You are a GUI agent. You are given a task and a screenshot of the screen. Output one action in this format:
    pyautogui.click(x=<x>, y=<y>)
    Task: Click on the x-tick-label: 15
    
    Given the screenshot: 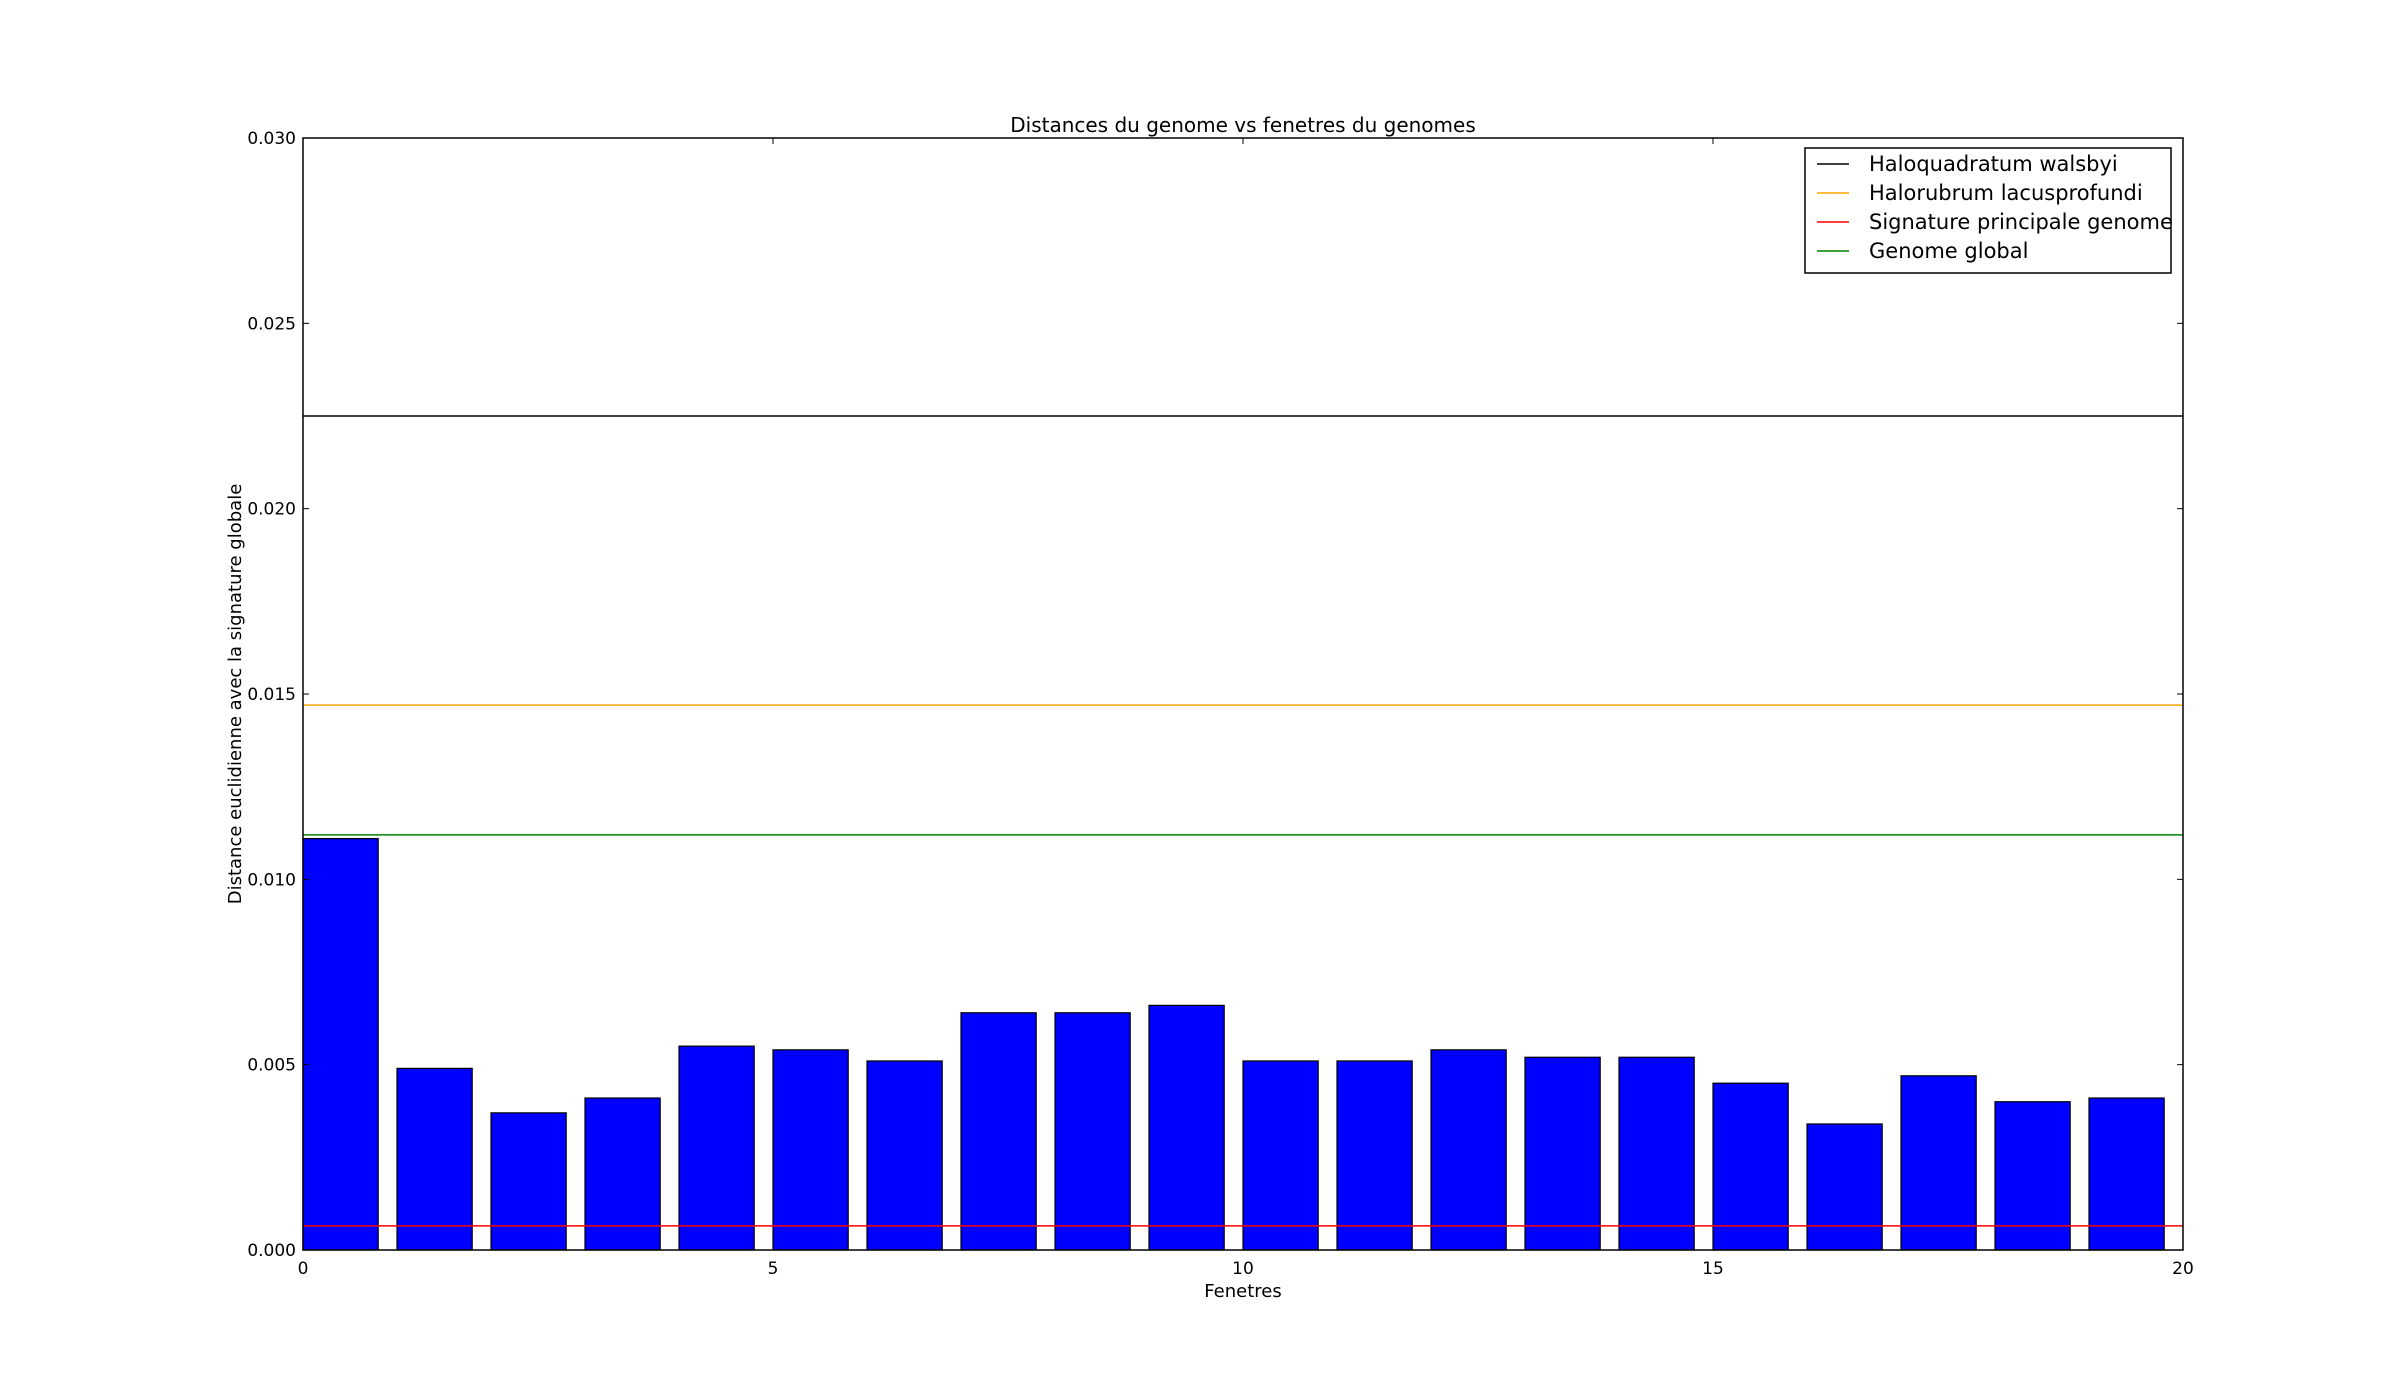 What is the action you would take?
    pyautogui.click(x=1713, y=1269)
    